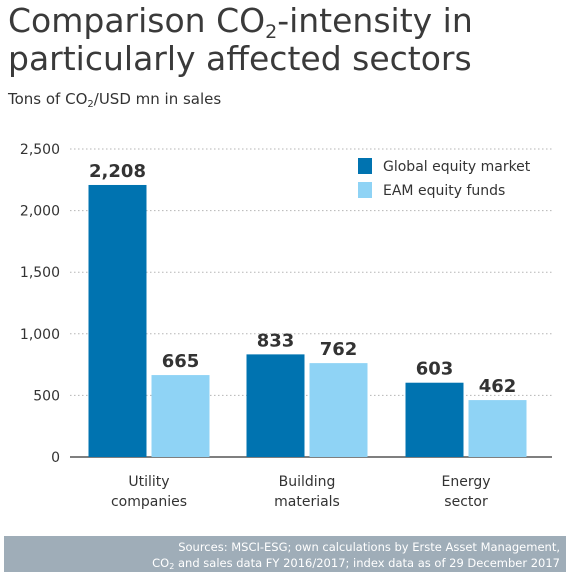 This screenshot has width=570, height=572. I want to click on chart-title-line-1: Comparison CO2-intensity in, so click(240, 22).